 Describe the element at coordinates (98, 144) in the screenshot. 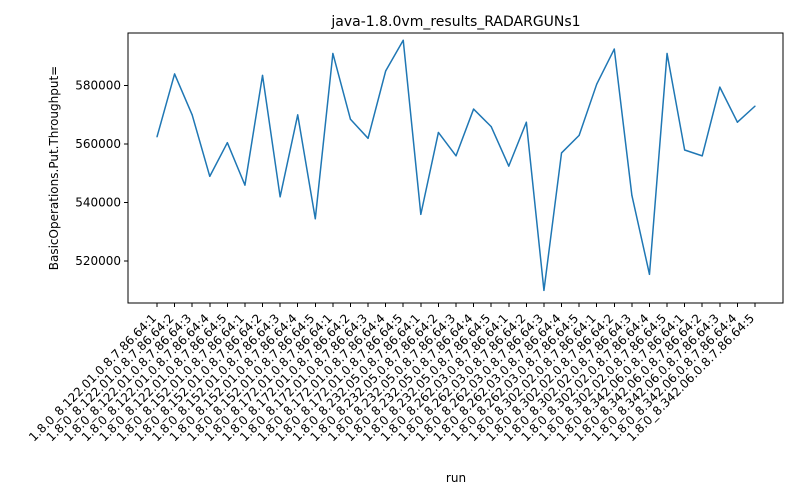

I see `y-tick-label: 560000` at that location.